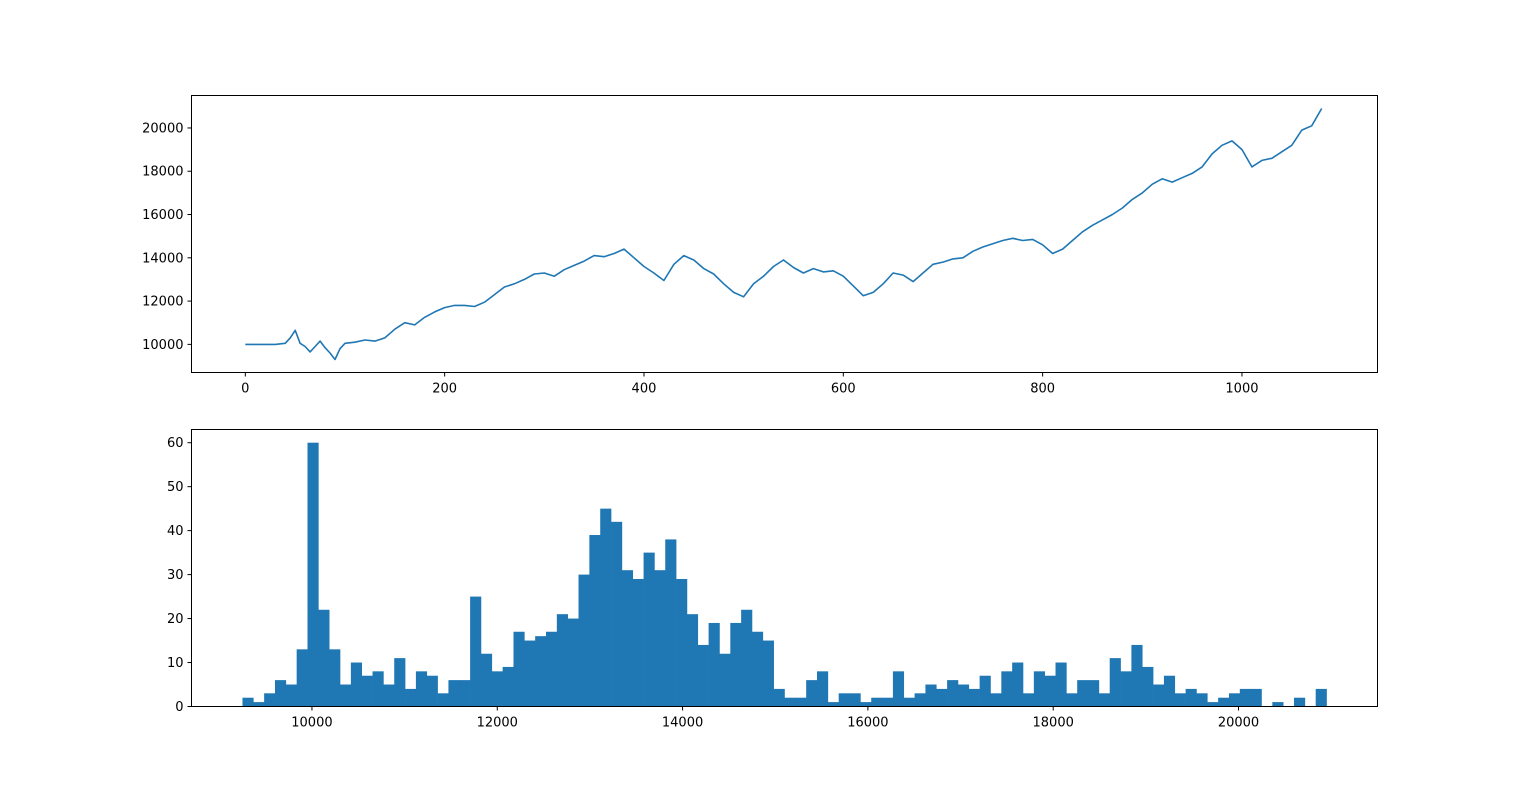  What do you see at coordinates (1042, 389) in the screenshot?
I see `0-x-tick-label: 800` at bounding box center [1042, 389].